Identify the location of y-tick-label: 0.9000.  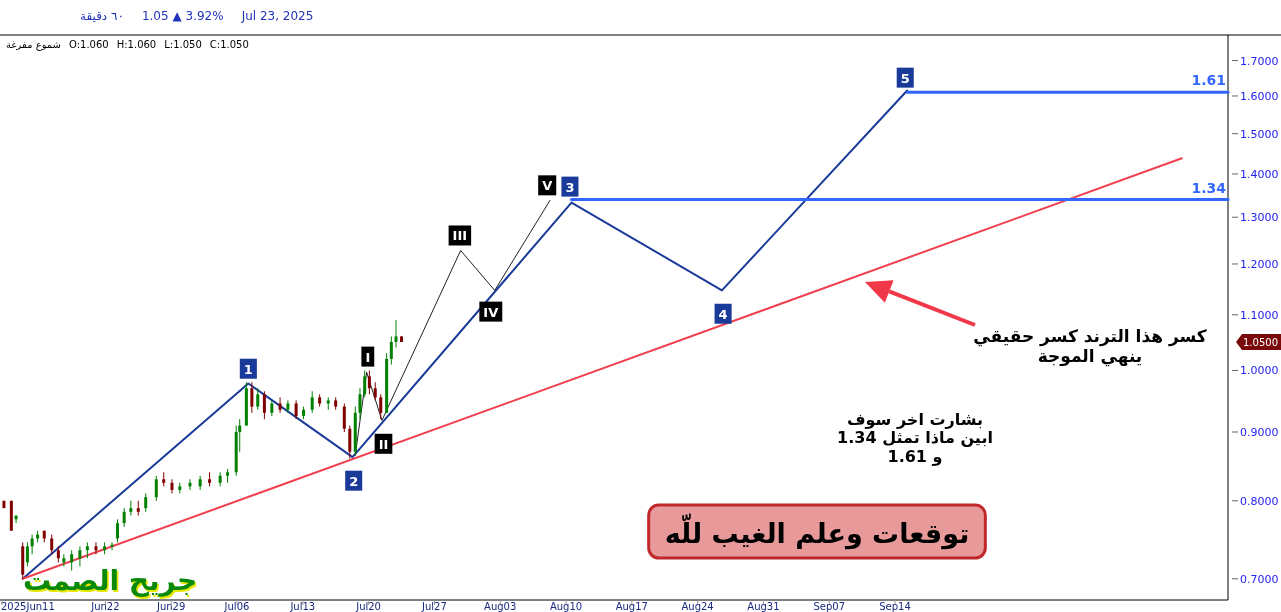
(1259, 432).